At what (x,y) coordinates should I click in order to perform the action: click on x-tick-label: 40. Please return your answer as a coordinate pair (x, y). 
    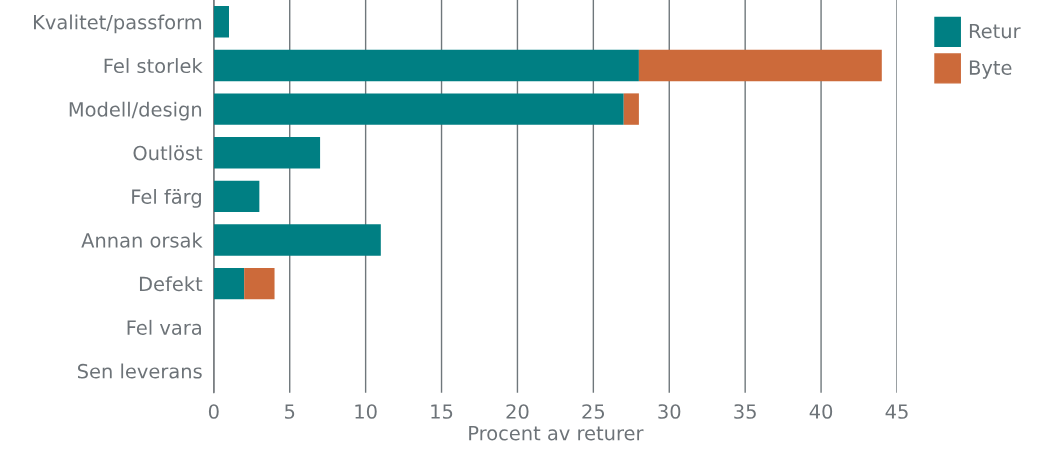
    Looking at the image, I should click on (821, 411).